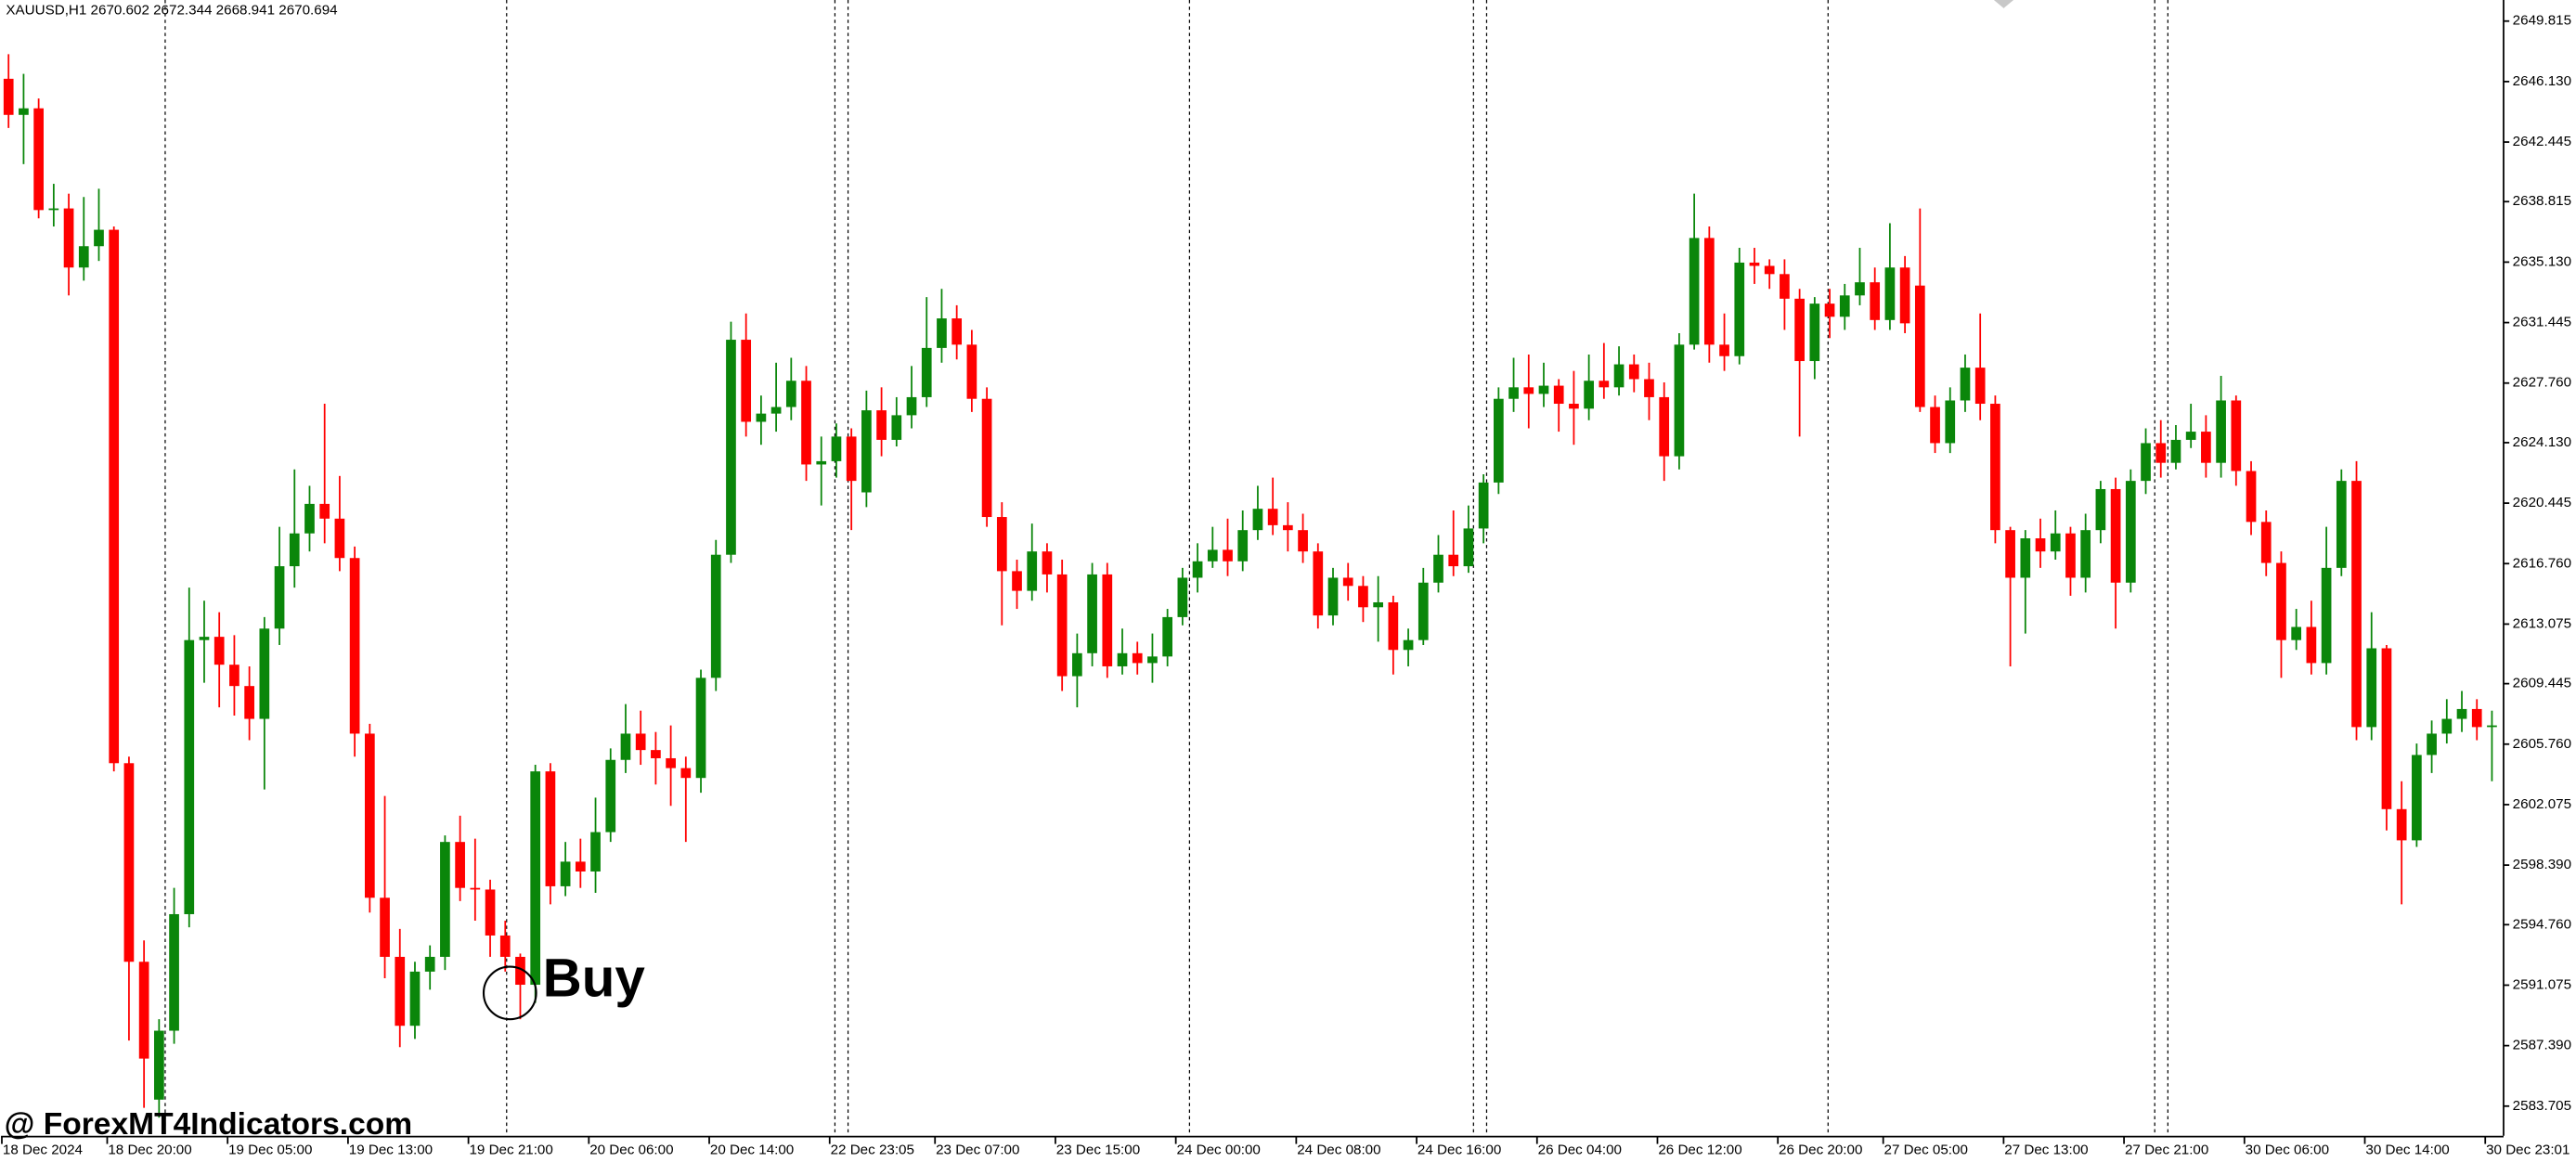 This screenshot has height=1162, width=2576. Describe the element at coordinates (43, 1150) in the screenshot. I see `x-tick-label: 18 Dec 2024` at that location.